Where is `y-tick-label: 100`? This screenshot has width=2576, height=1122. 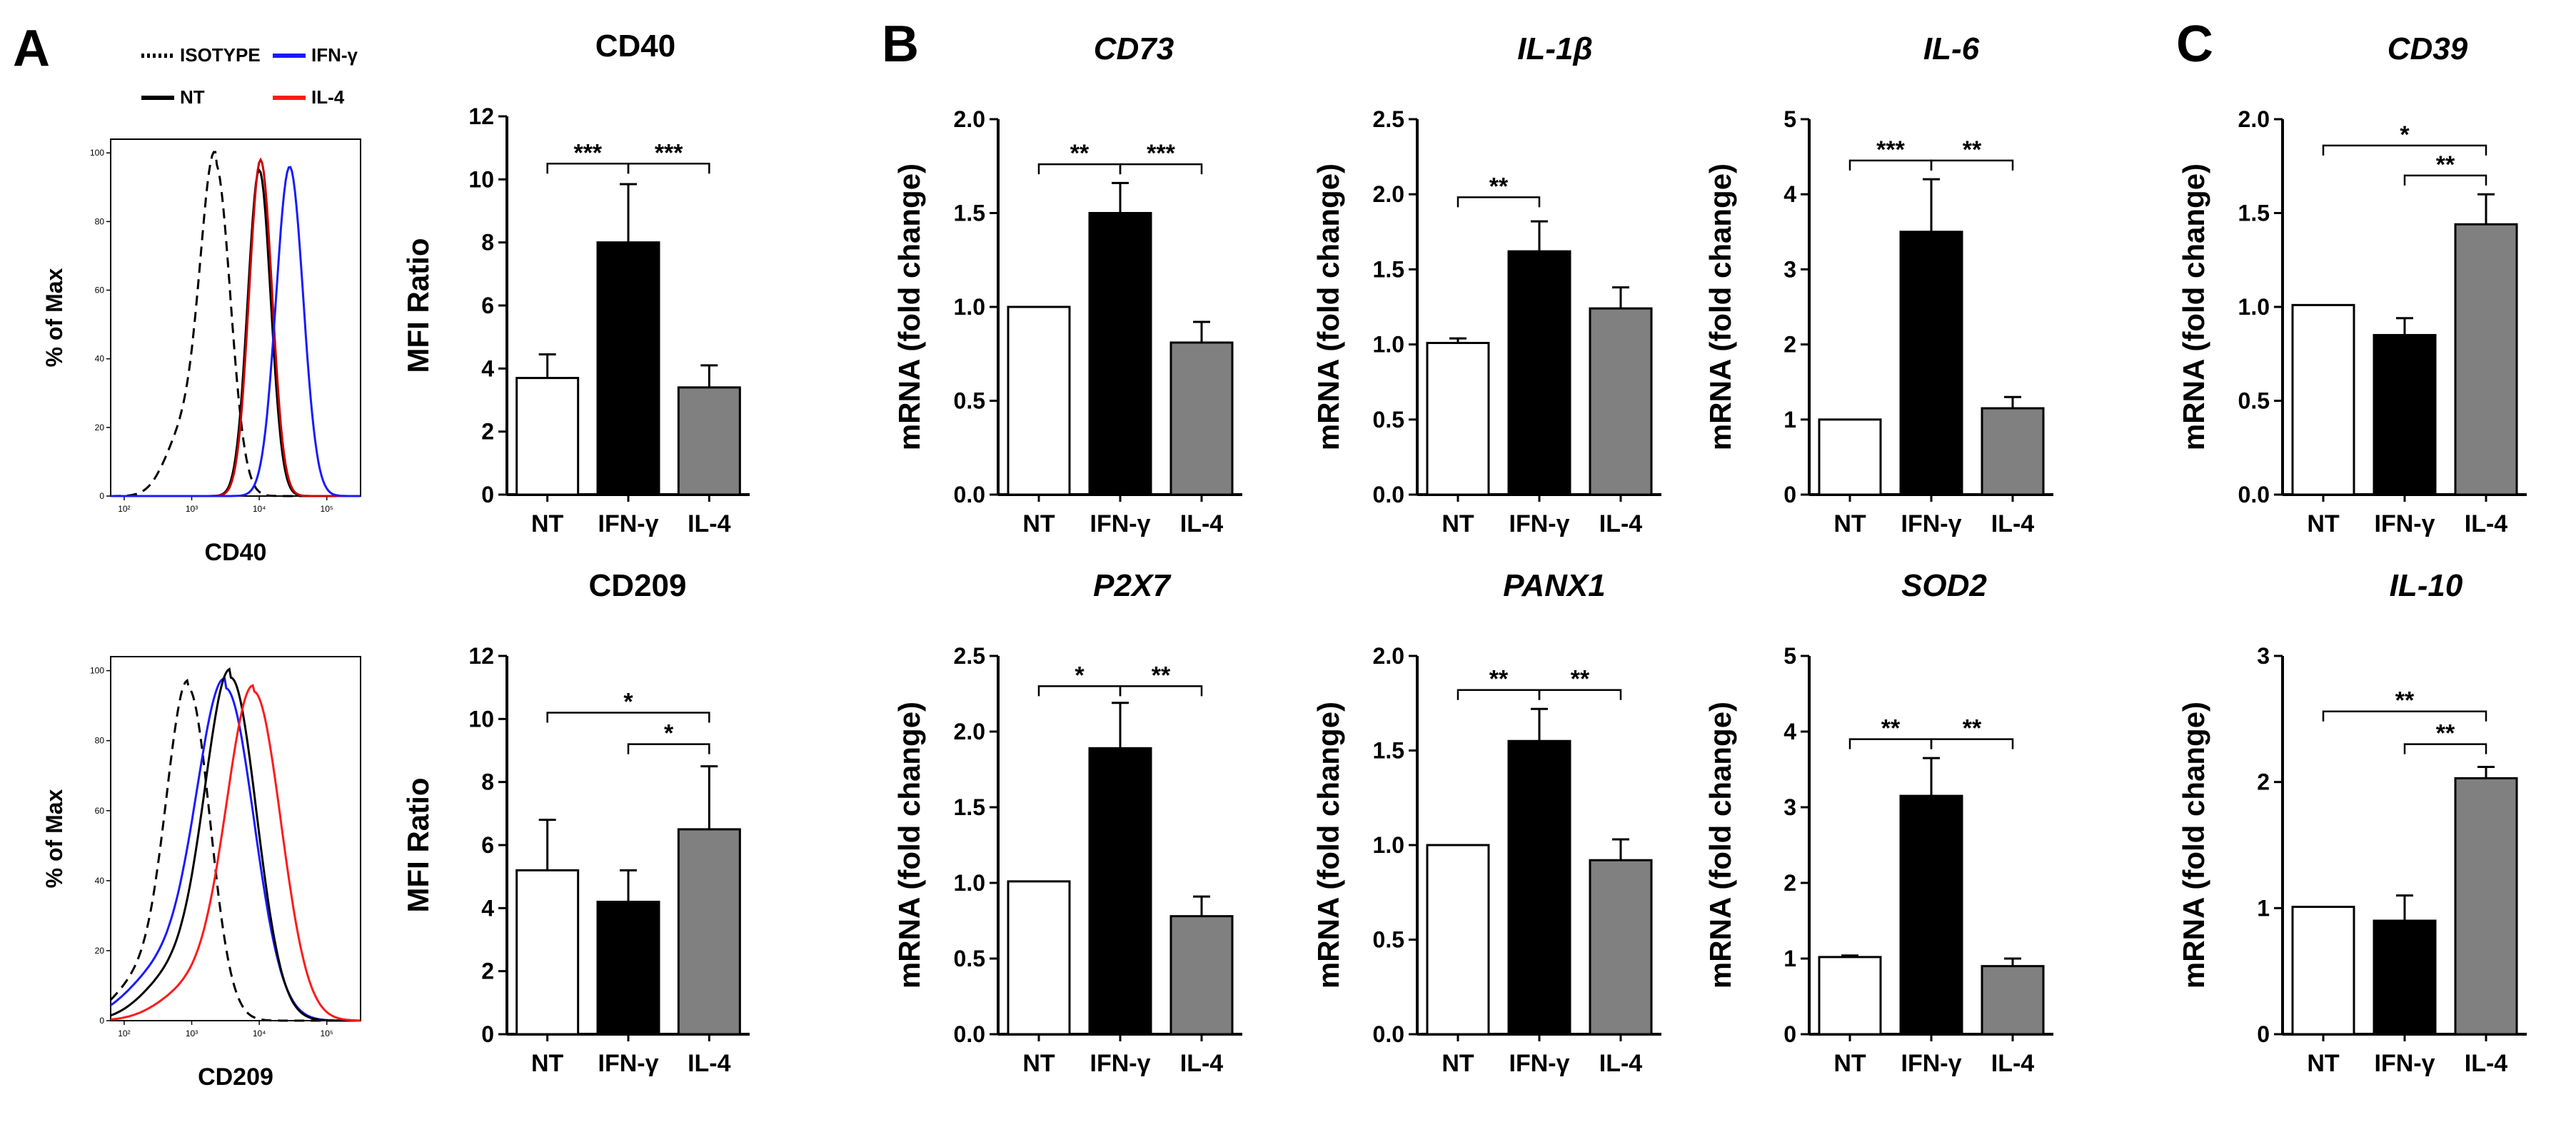
y-tick-label: 100 is located at coordinates (97, 671).